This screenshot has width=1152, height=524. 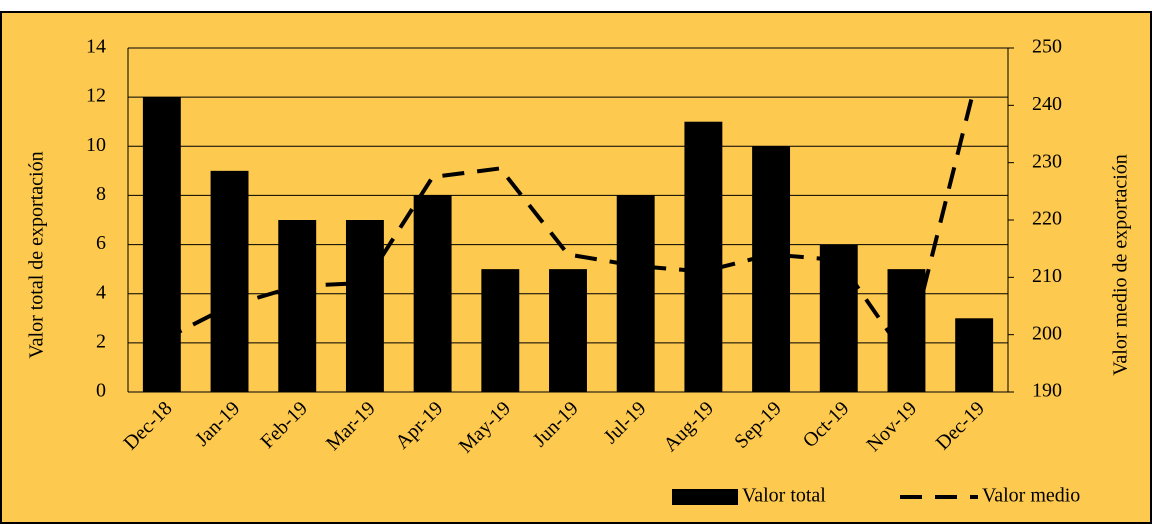 I want to click on y2-axis-title: Valor medio de exportación, so click(x=1121, y=265).